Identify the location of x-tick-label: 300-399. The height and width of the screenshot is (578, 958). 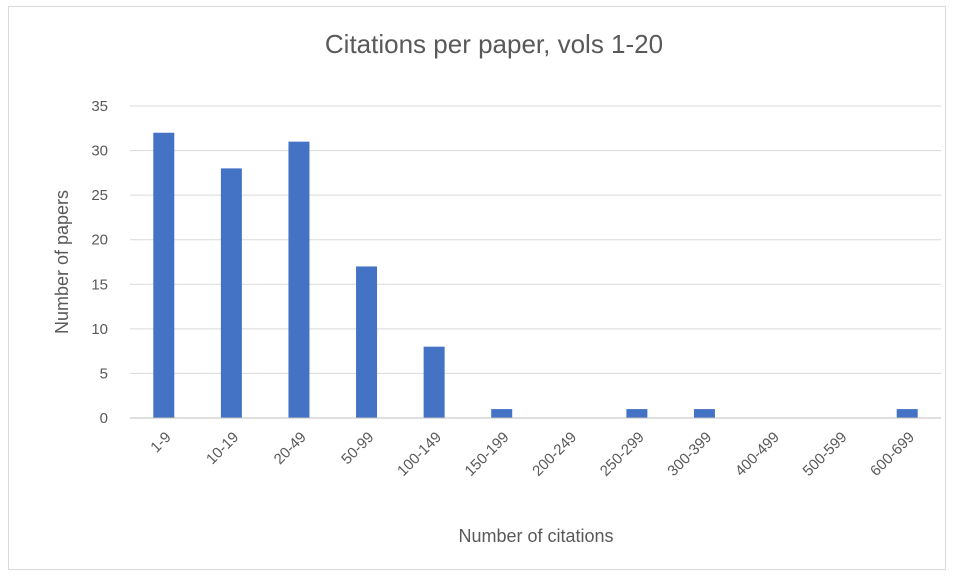
(689, 454).